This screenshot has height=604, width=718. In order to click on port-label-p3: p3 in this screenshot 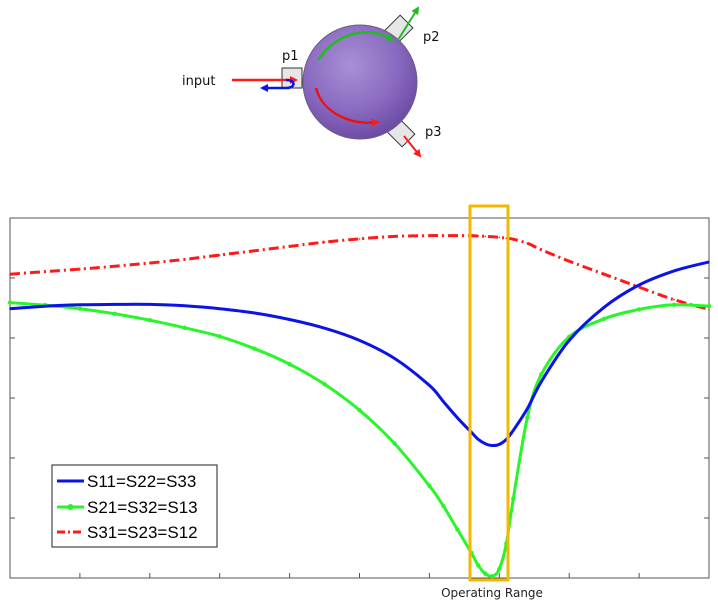, I will do `click(433, 132)`.